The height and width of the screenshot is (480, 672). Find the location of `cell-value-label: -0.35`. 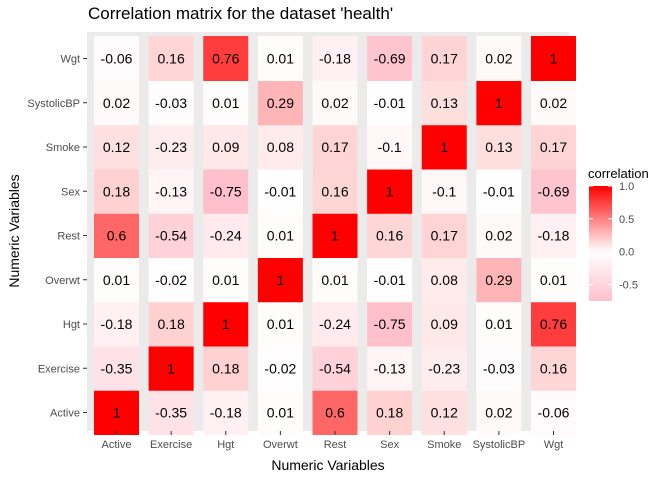

cell-value-label: -0.35 is located at coordinates (117, 368).